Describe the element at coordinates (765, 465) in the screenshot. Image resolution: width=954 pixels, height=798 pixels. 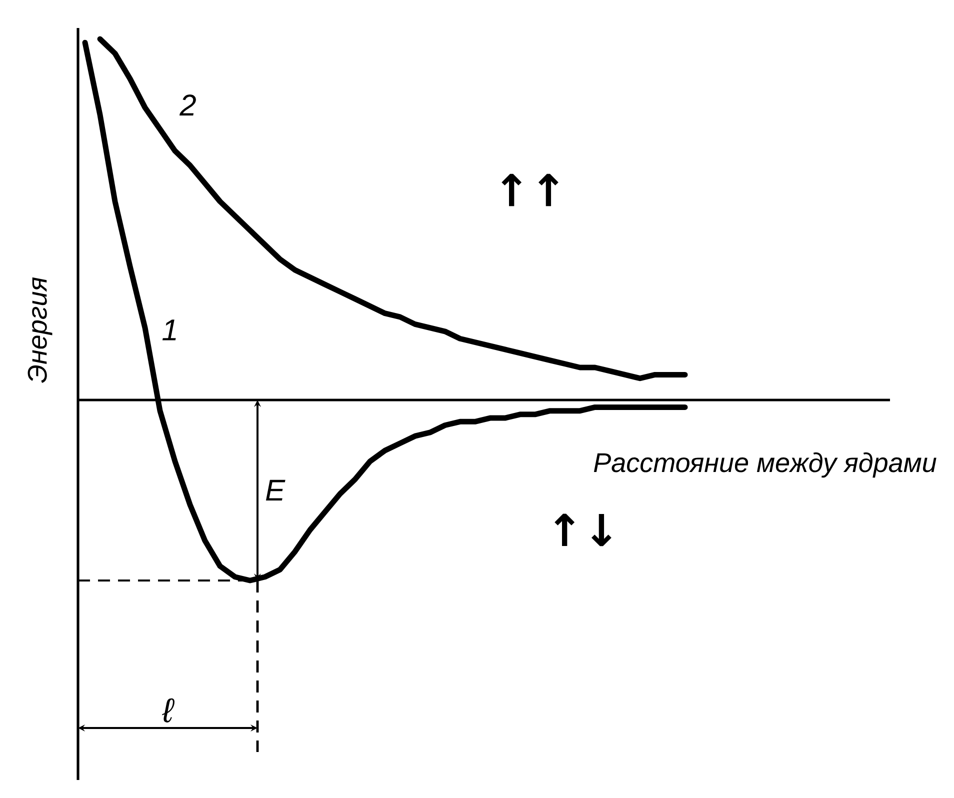
I see `x-axis-title: Расстояние между ядрами` at that location.